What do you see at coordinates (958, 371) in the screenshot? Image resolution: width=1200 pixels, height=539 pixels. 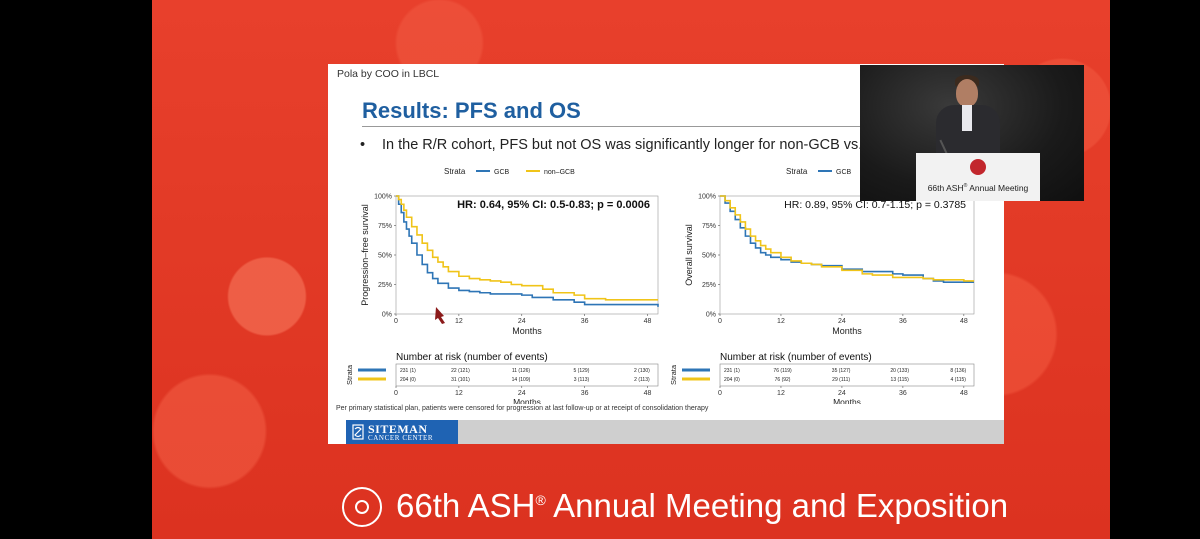 I see `risk-cell: 8 (136)` at bounding box center [958, 371].